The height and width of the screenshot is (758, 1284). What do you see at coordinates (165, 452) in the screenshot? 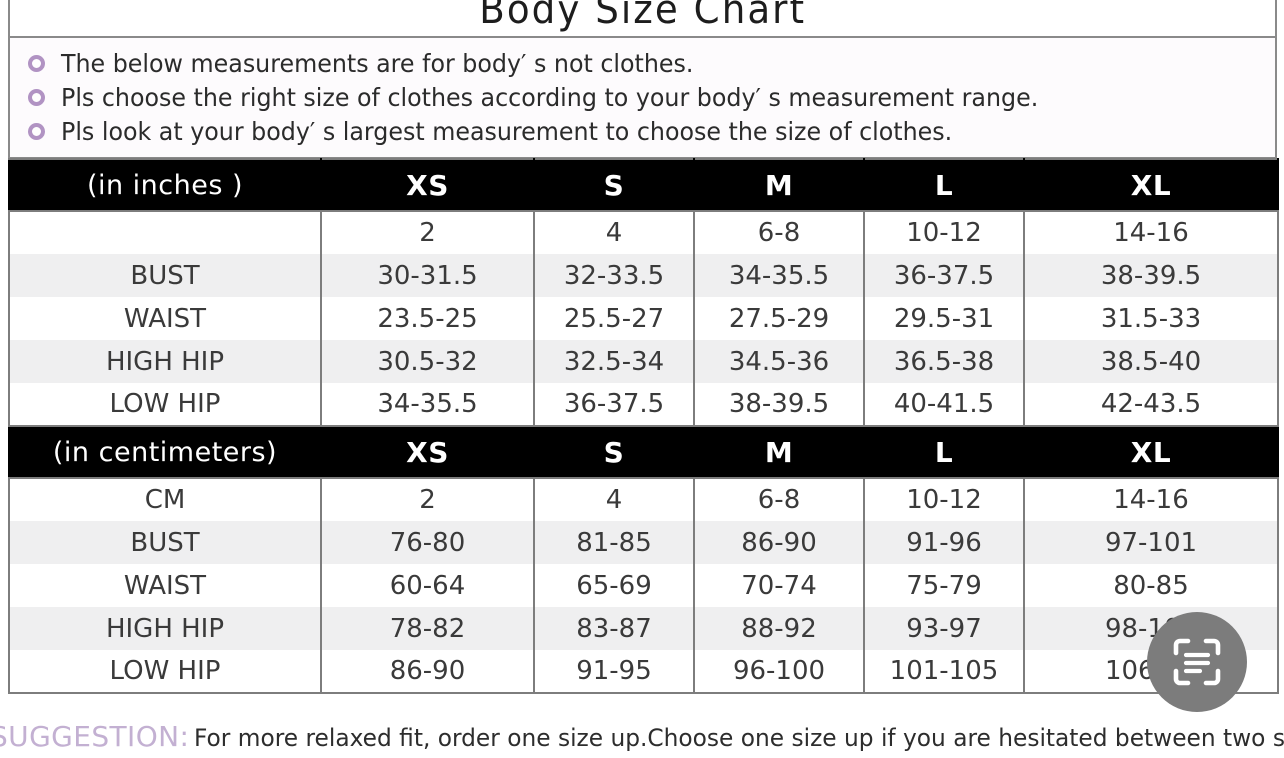
I see `unit-header-centimeters: (in centimeters)` at bounding box center [165, 452].